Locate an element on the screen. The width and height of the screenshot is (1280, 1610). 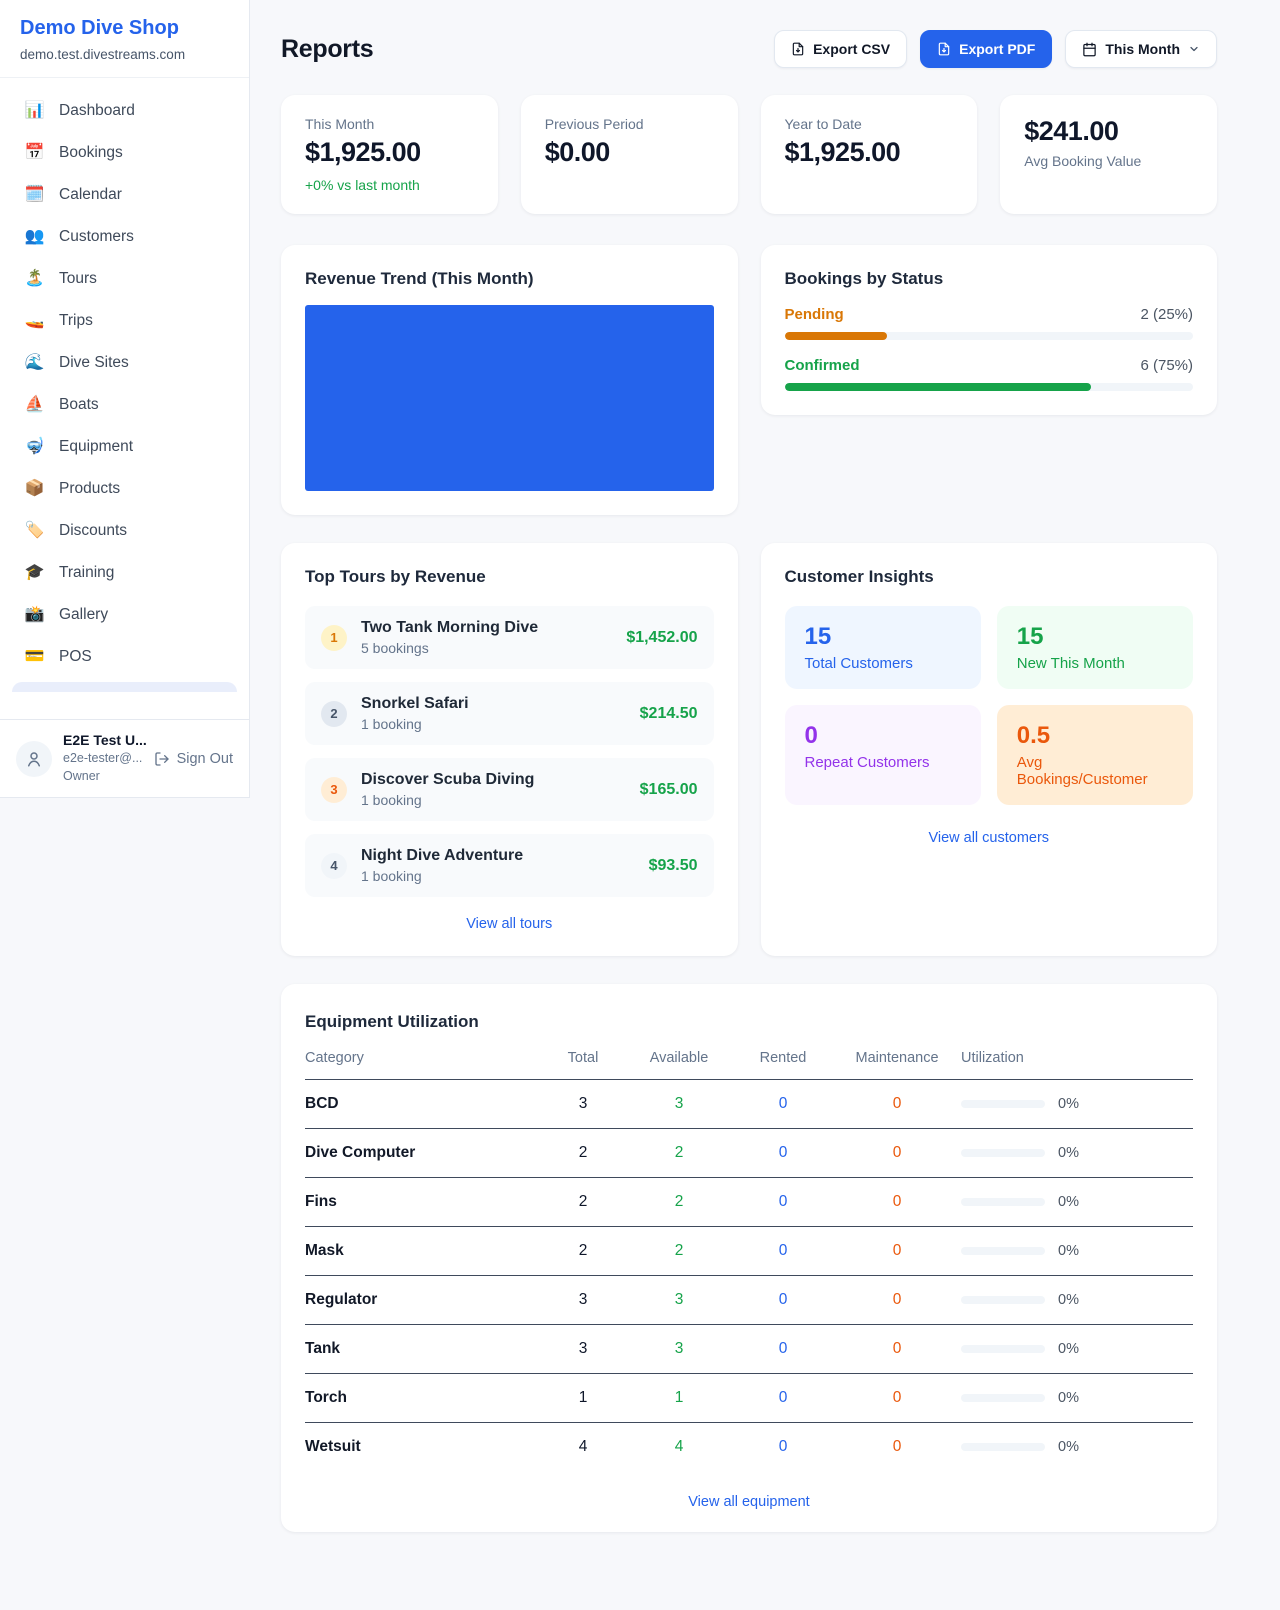
period-label: This Month is located at coordinates (1142, 49).